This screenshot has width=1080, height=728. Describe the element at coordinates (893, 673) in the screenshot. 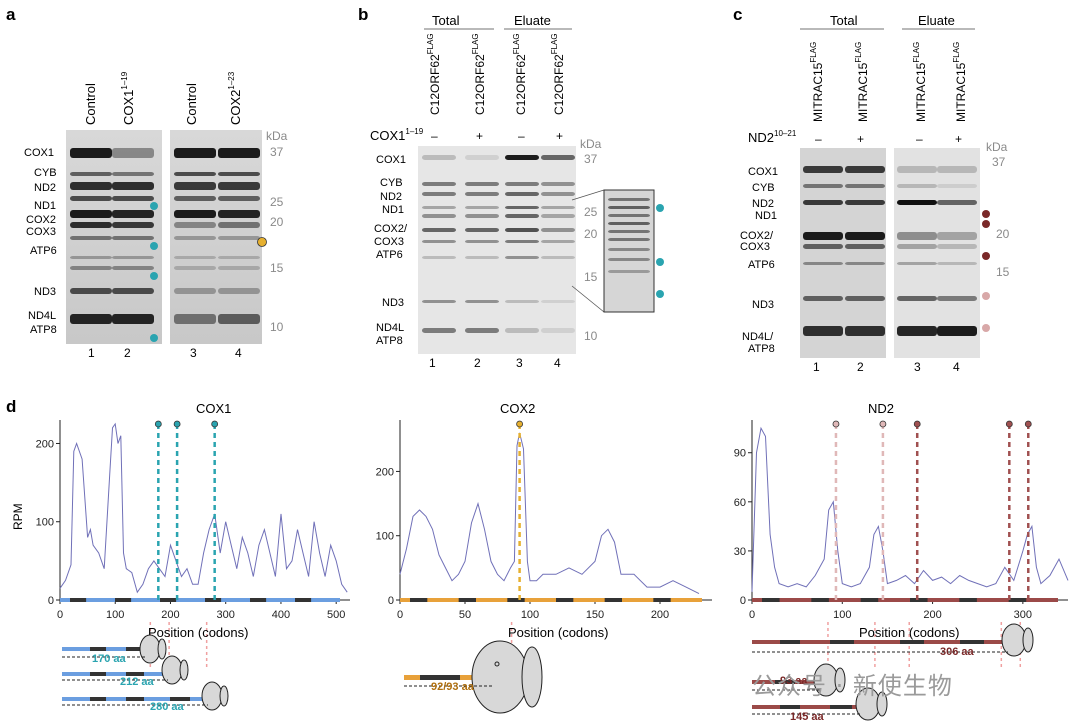

I see `nd2-nascent-chain-diagrams: 306 aa 93 aa 145 aa` at that location.